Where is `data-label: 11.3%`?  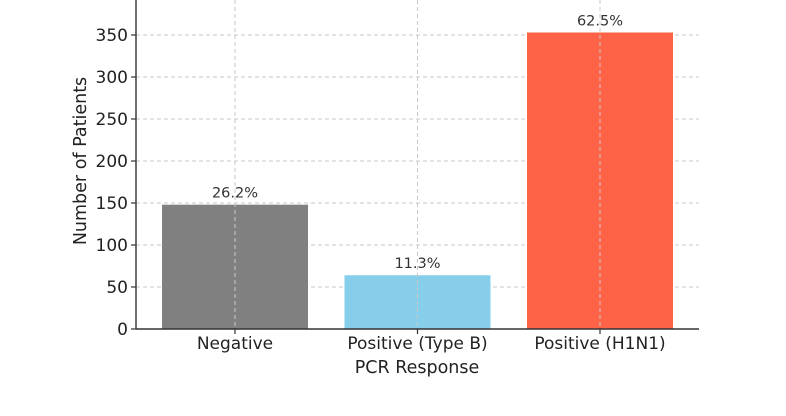 data-label: 11.3% is located at coordinates (417, 264).